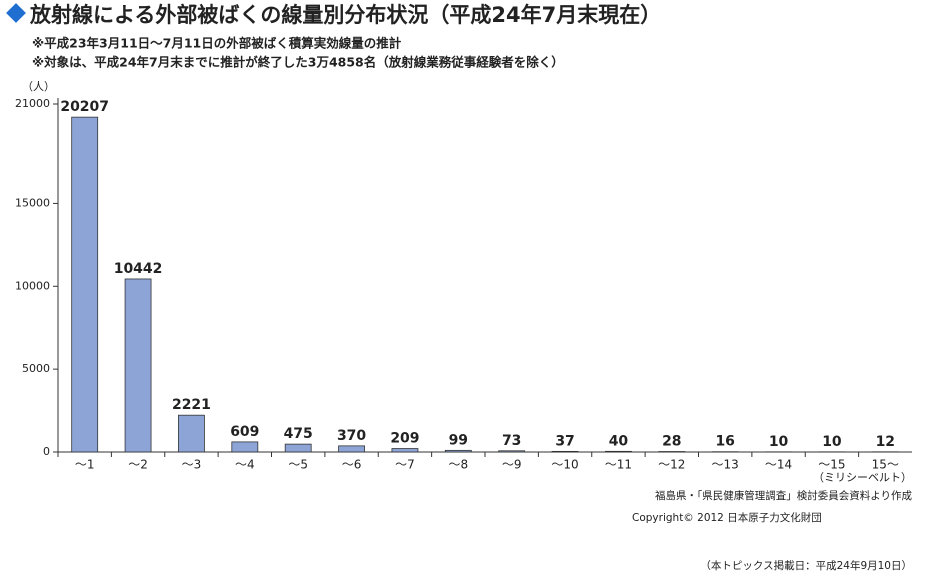 The width and height of the screenshot is (929, 577). What do you see at coordinates (458, 440) in the screenshot?
I see `value-label: 99` at bounding box center [458, 440].